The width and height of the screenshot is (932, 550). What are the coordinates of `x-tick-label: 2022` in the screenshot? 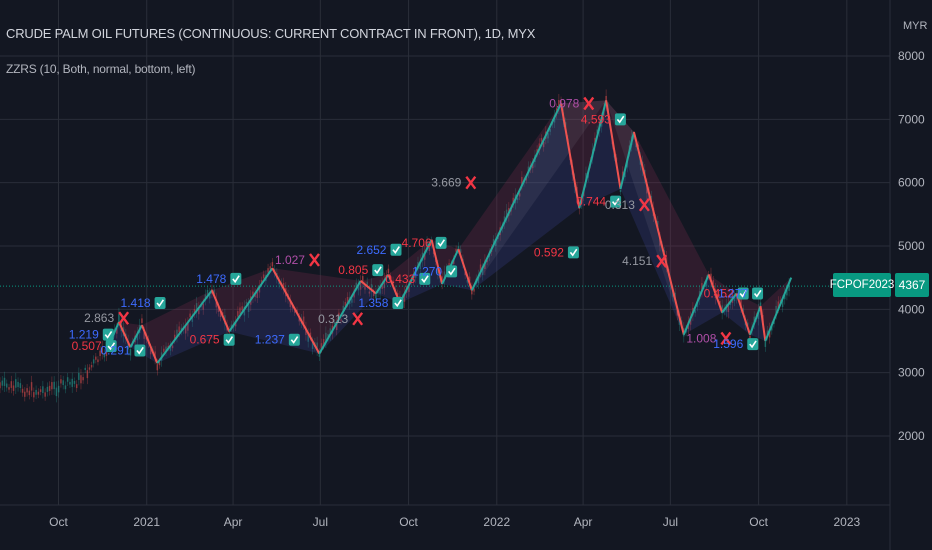 It's located at (496, 522).